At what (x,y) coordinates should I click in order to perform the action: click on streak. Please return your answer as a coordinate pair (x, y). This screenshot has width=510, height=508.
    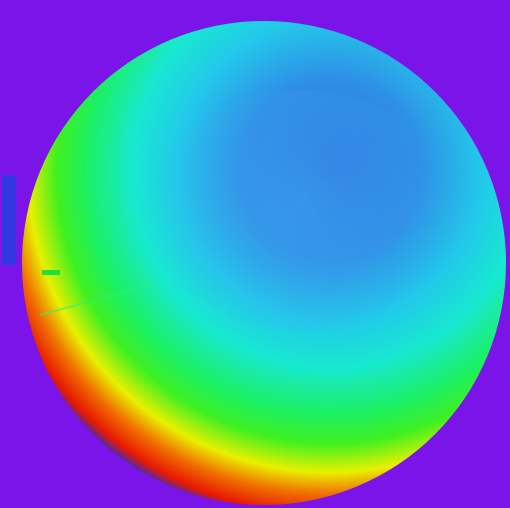
    Looking at the image, I should click on (95, 300).